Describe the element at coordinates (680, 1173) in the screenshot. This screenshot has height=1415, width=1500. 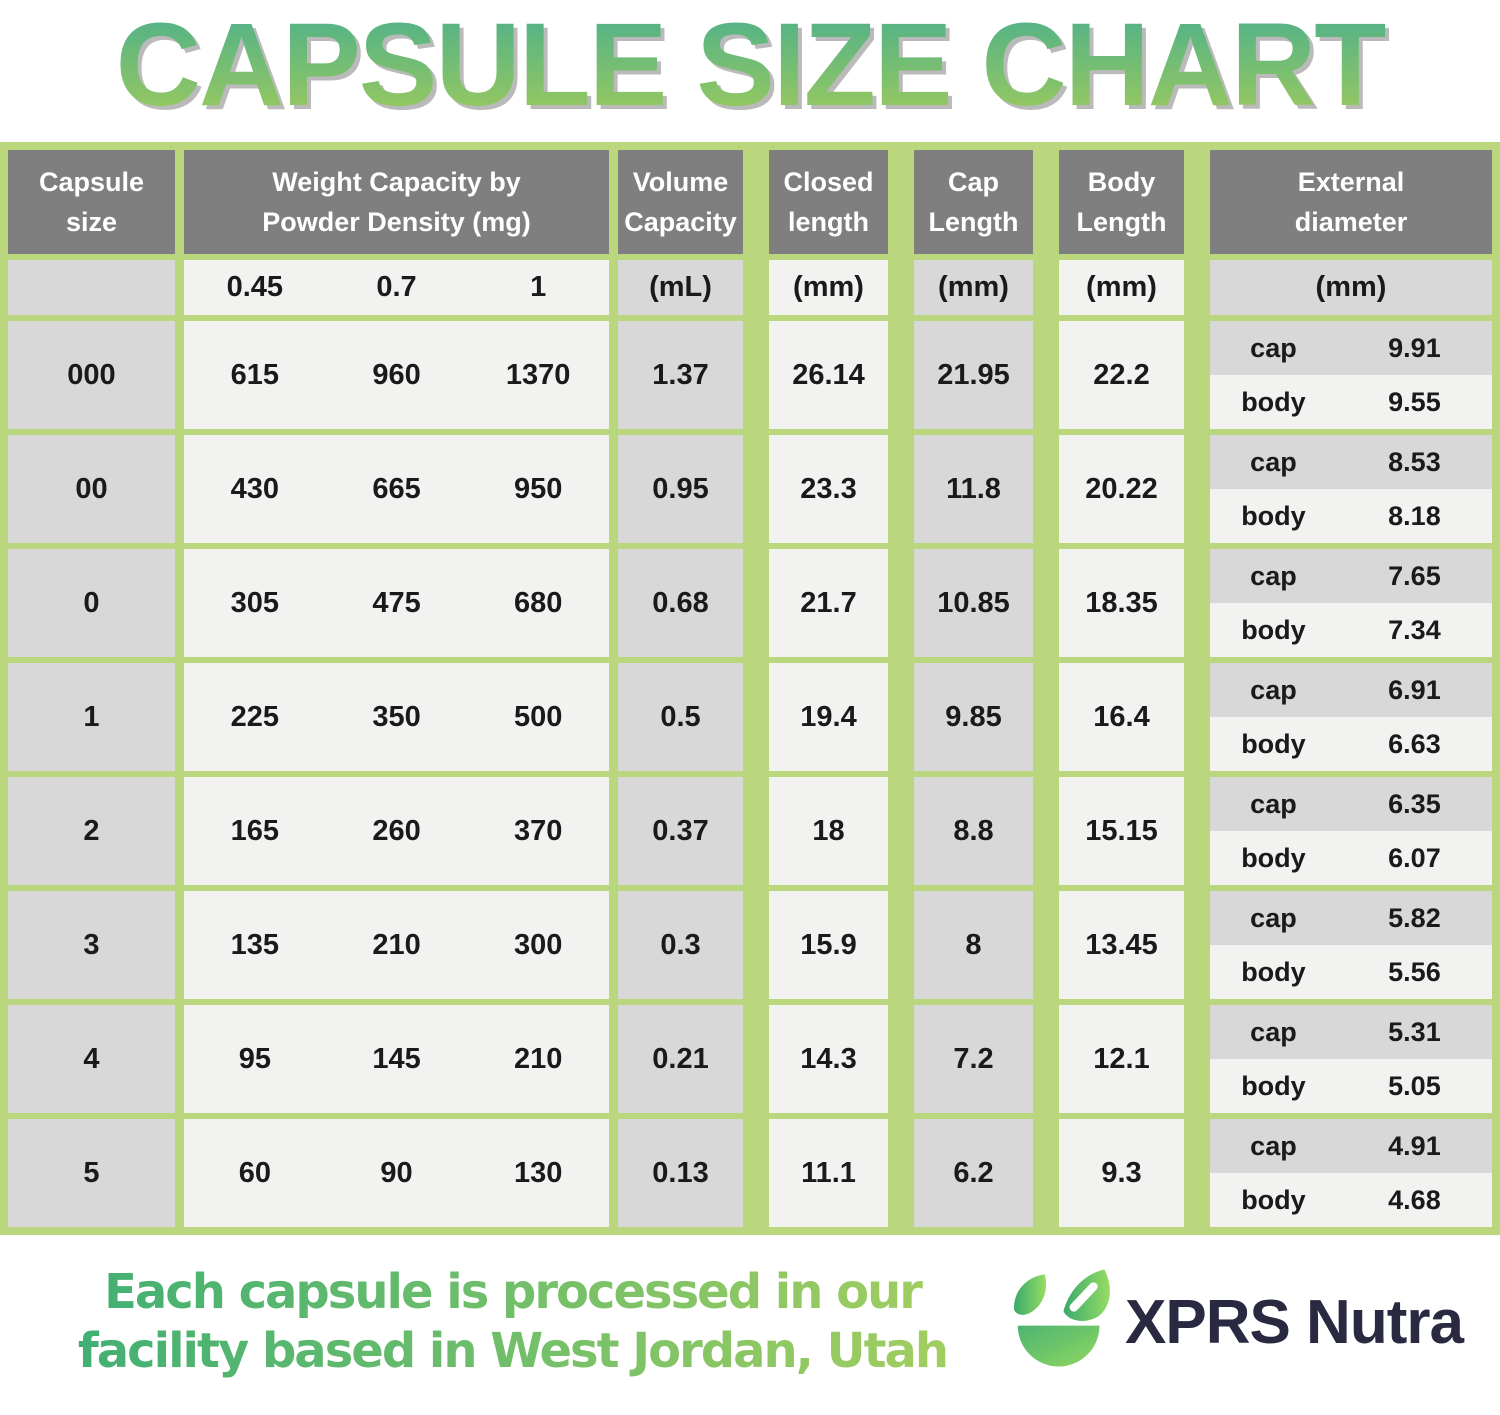
I see `volume-capacity-cell: 0.13` at that location.